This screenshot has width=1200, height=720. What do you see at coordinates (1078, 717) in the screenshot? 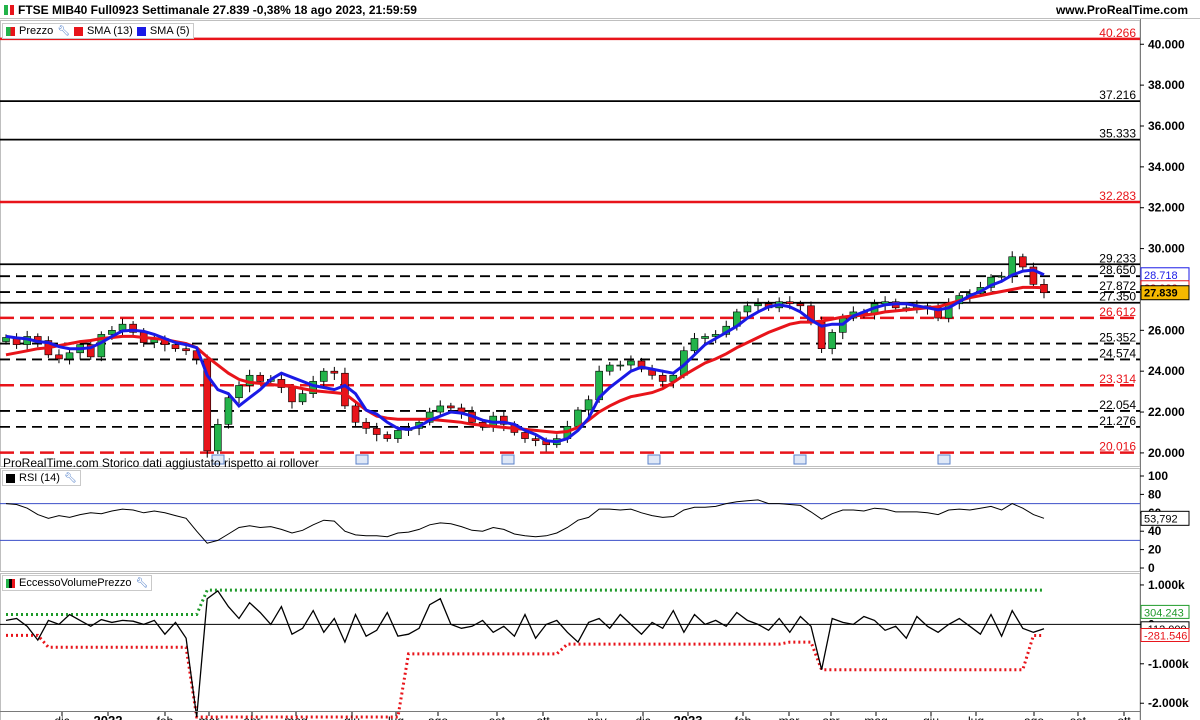
I see `time-tick-label: set` at bounding box center [1078, 717].